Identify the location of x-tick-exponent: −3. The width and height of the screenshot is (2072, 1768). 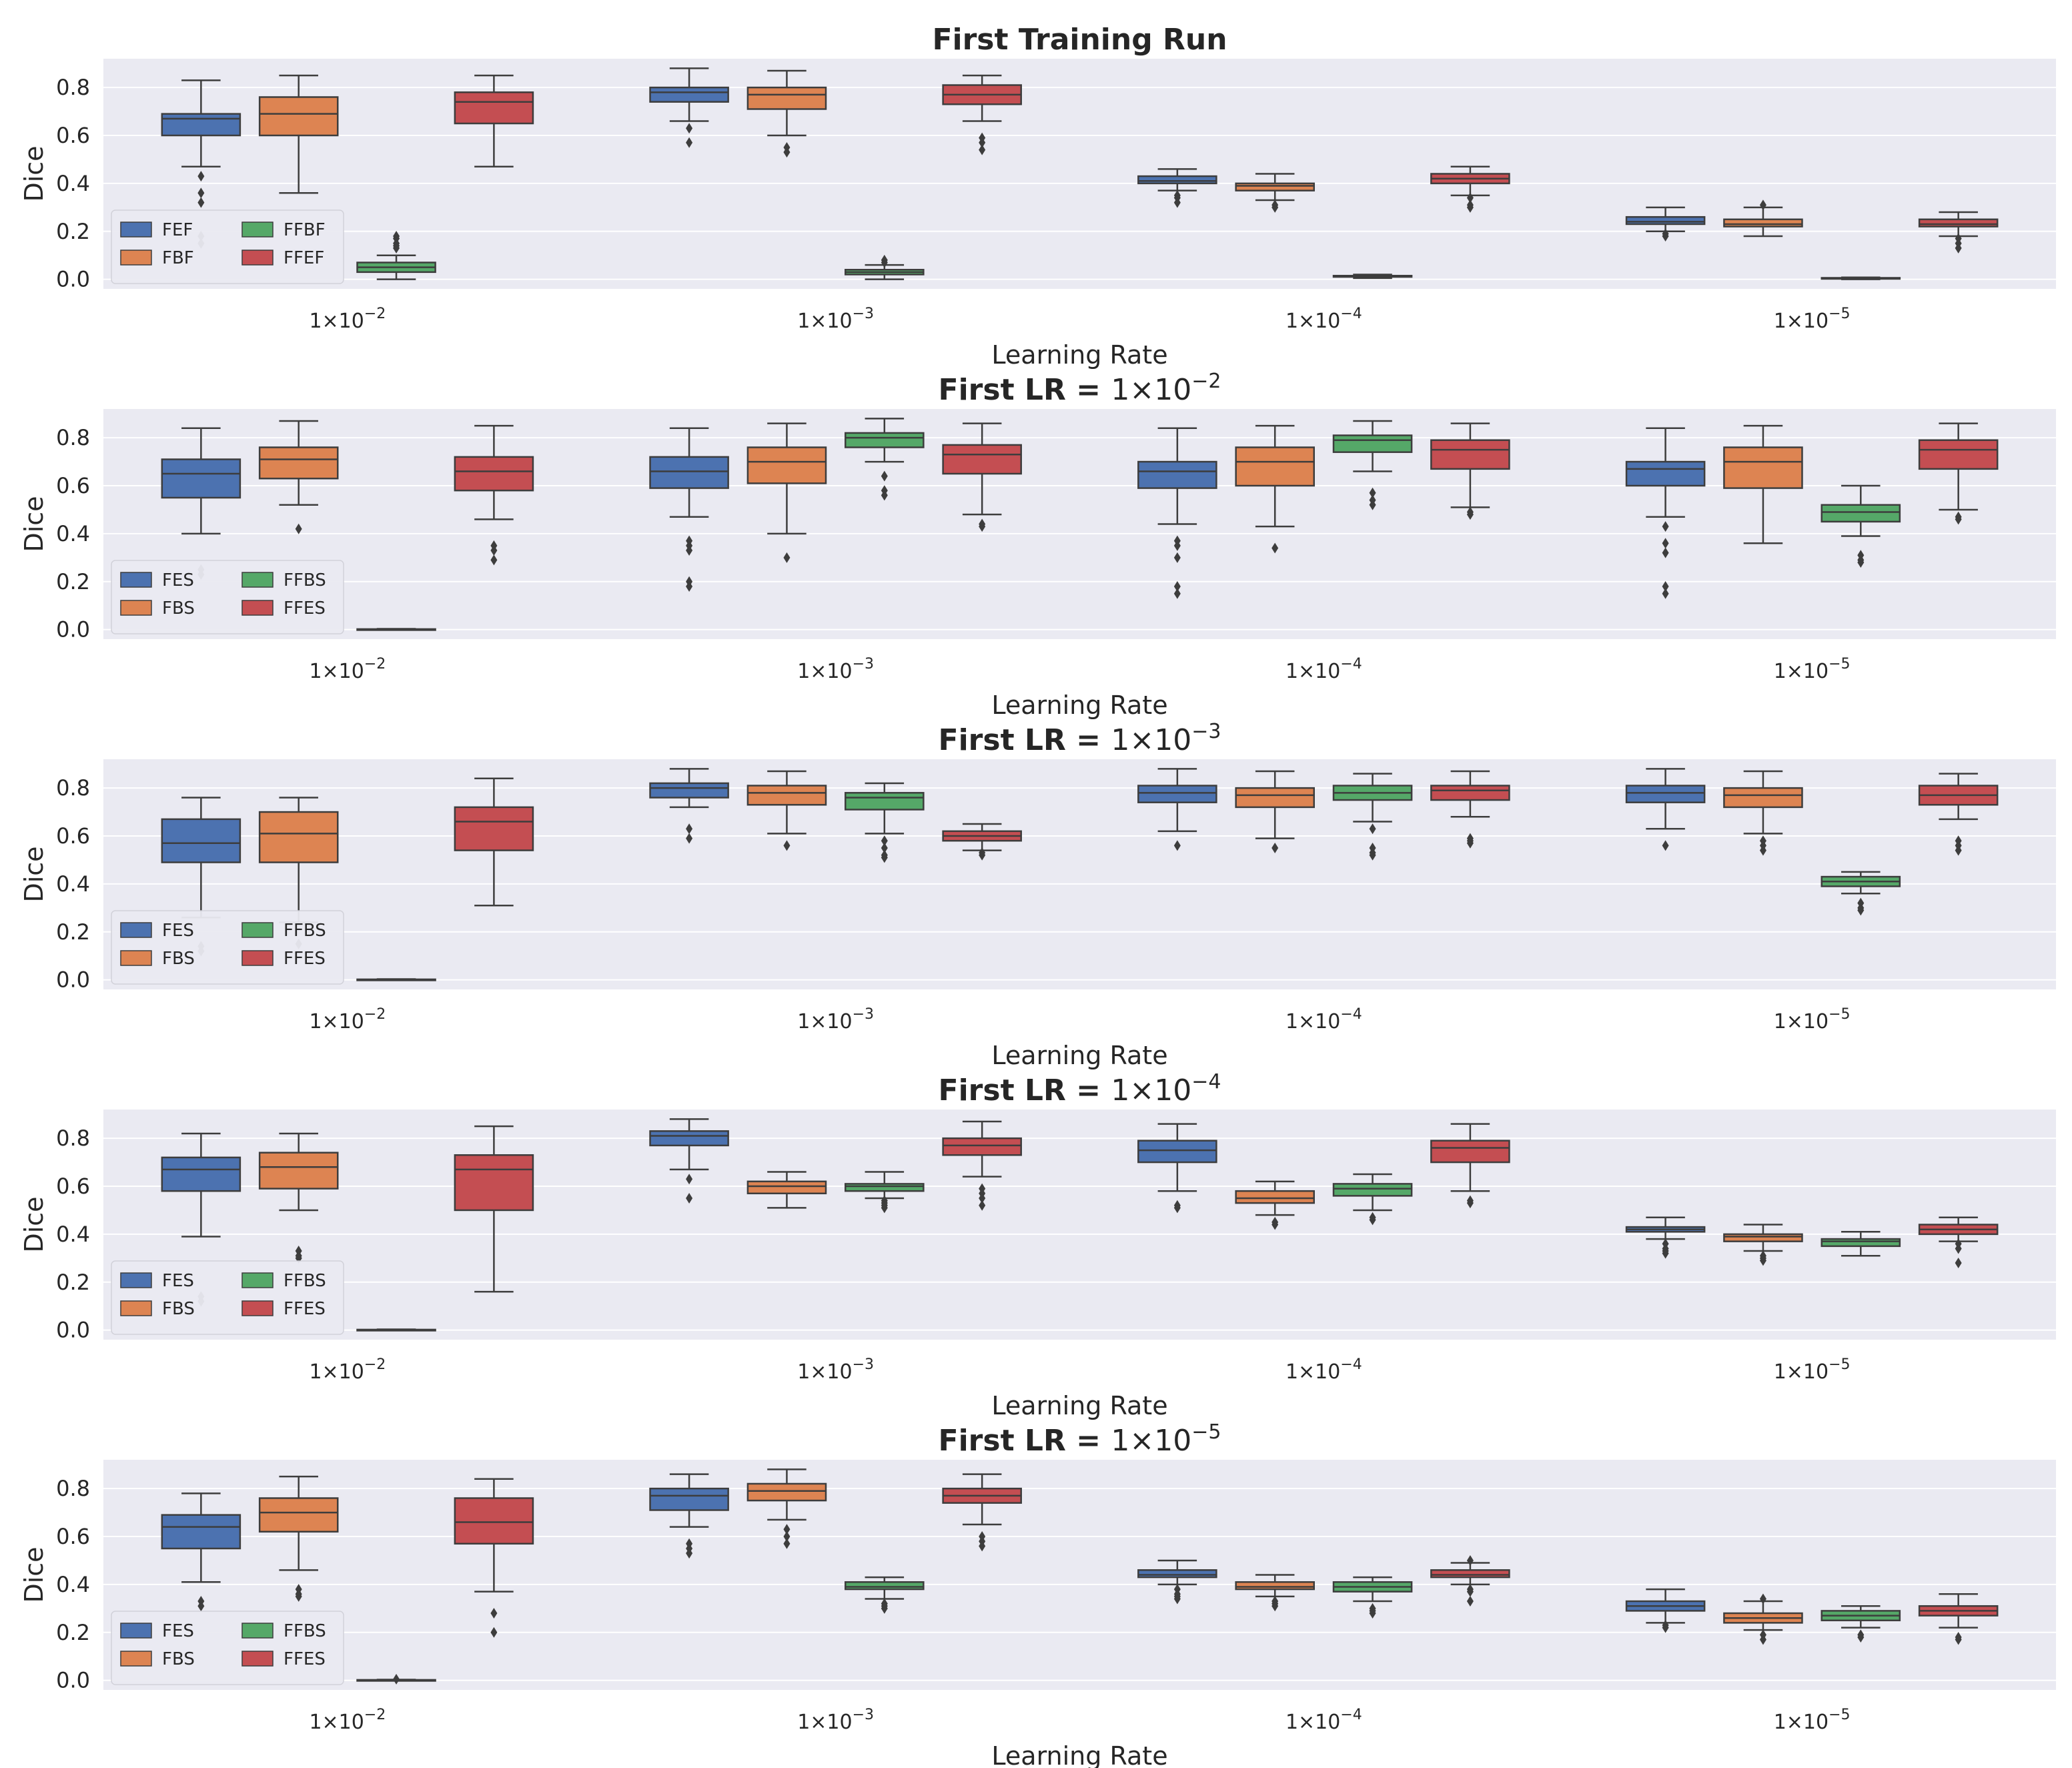
(864, 1014).